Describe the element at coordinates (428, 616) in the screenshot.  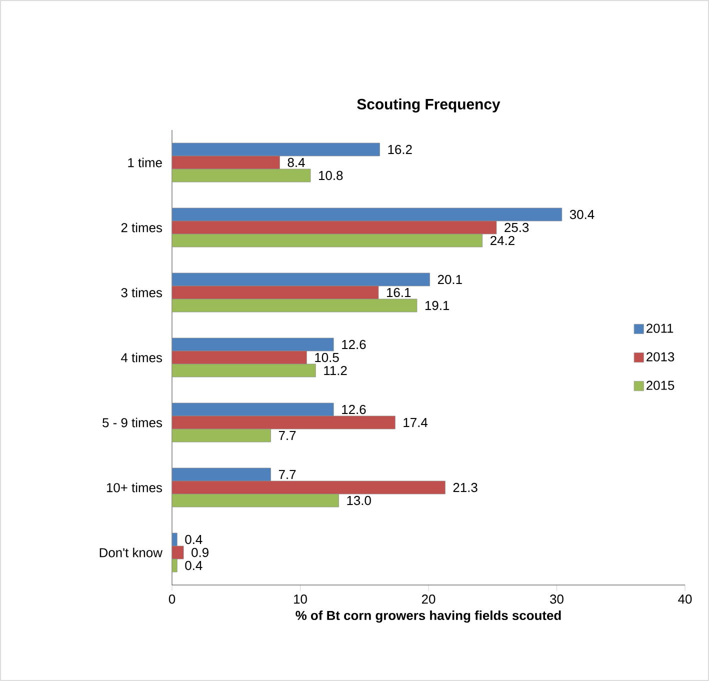
I see `x-axis-title: % of Bt corn growers having fields scouted` at that location.